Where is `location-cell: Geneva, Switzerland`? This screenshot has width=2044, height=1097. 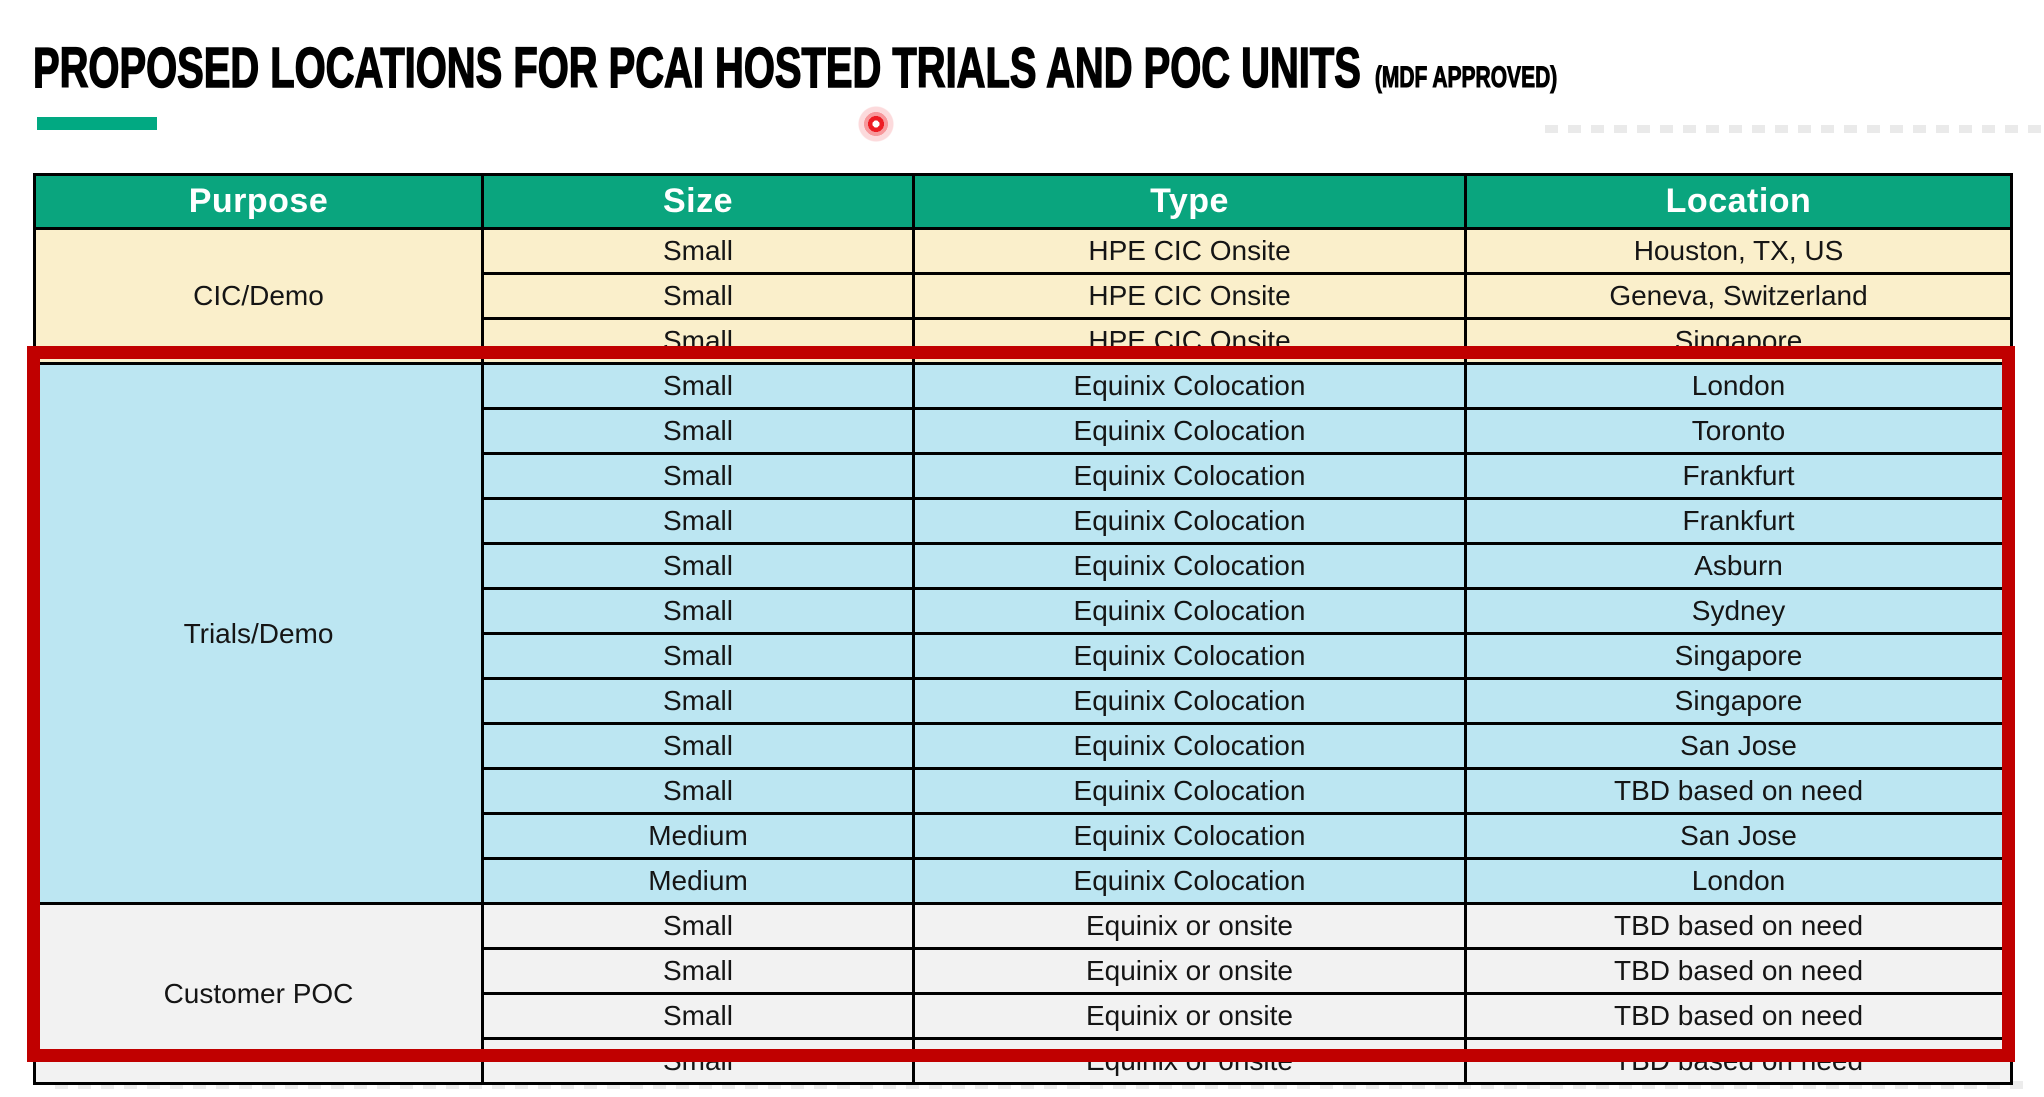 location-cell: Geneva, Switzerland is located at coordinates (1738, 296).